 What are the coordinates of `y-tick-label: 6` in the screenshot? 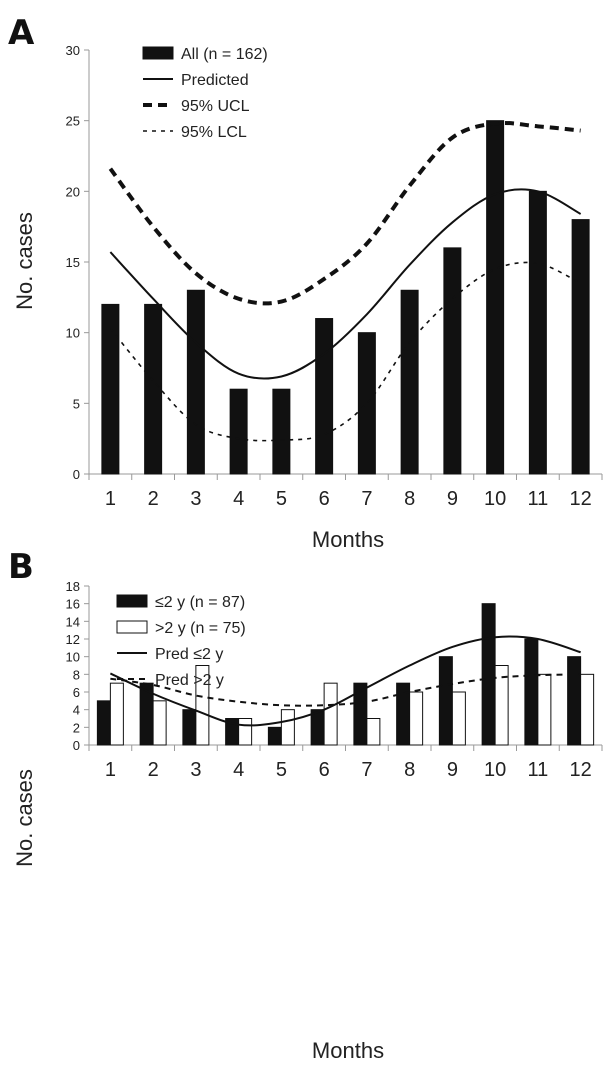 It's located at (76, 692).